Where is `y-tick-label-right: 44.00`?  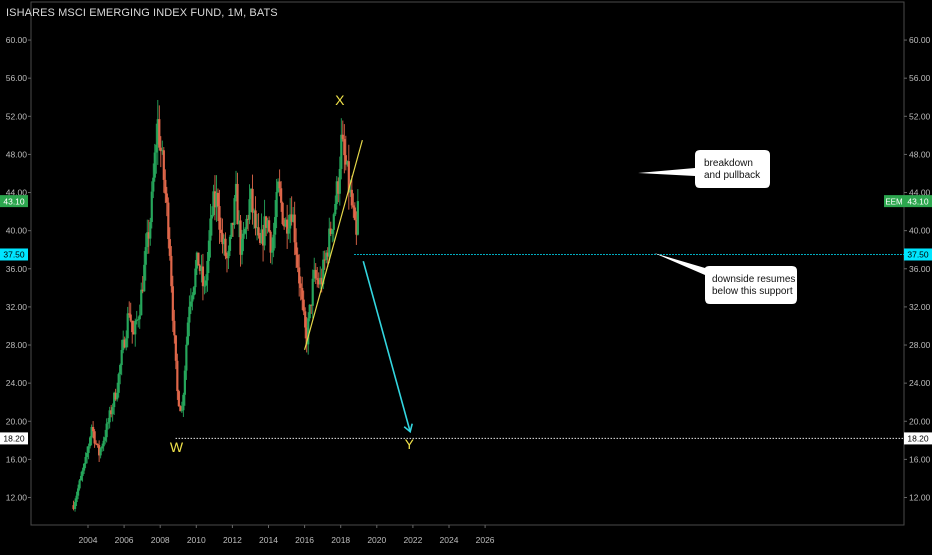 y-tick-label-right: 44.00 is located at coordinates (920, 193).